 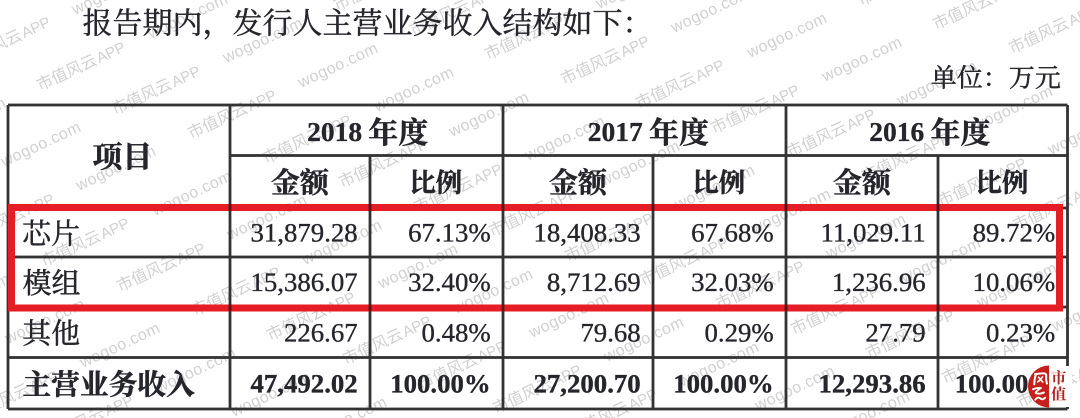 What do you see at coordinates (449, 282) in the screenshot?
I see `svg-text: 32.40%` at bounding box center [449, 282].